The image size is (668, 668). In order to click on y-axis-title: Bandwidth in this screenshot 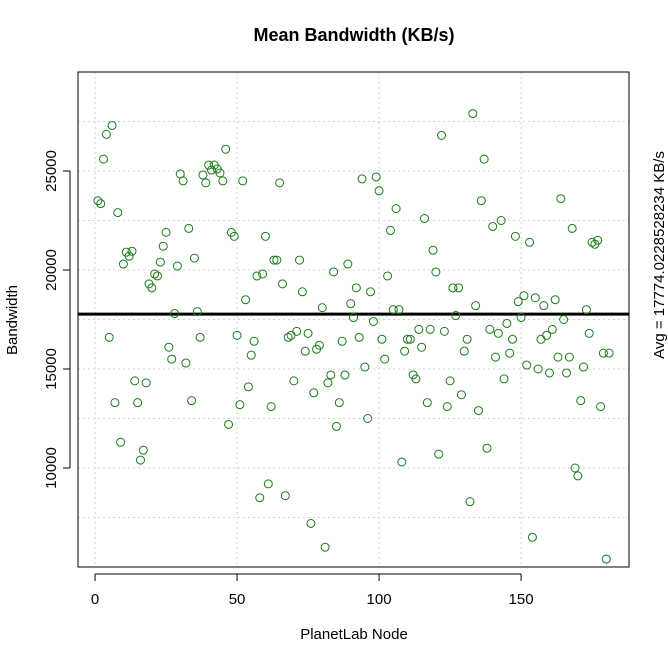, I will do `click(12, 320)`.